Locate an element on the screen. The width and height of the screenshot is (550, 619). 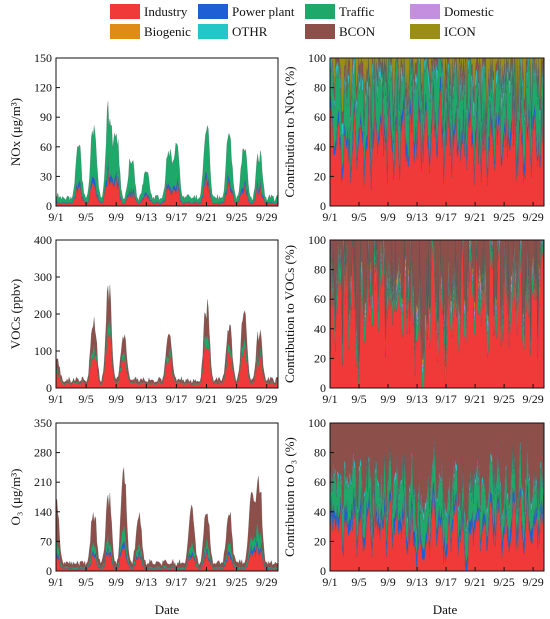
y-tick-label: 140 is located at coordinates (43, 512).